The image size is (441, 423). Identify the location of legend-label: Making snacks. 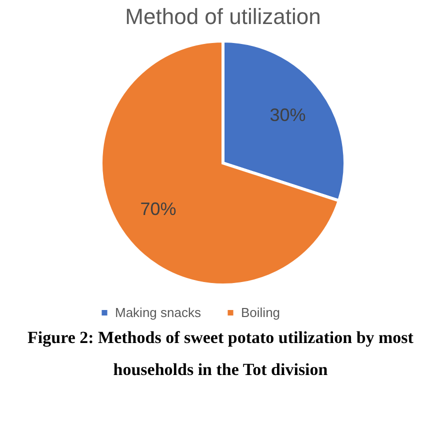
(158, 312).